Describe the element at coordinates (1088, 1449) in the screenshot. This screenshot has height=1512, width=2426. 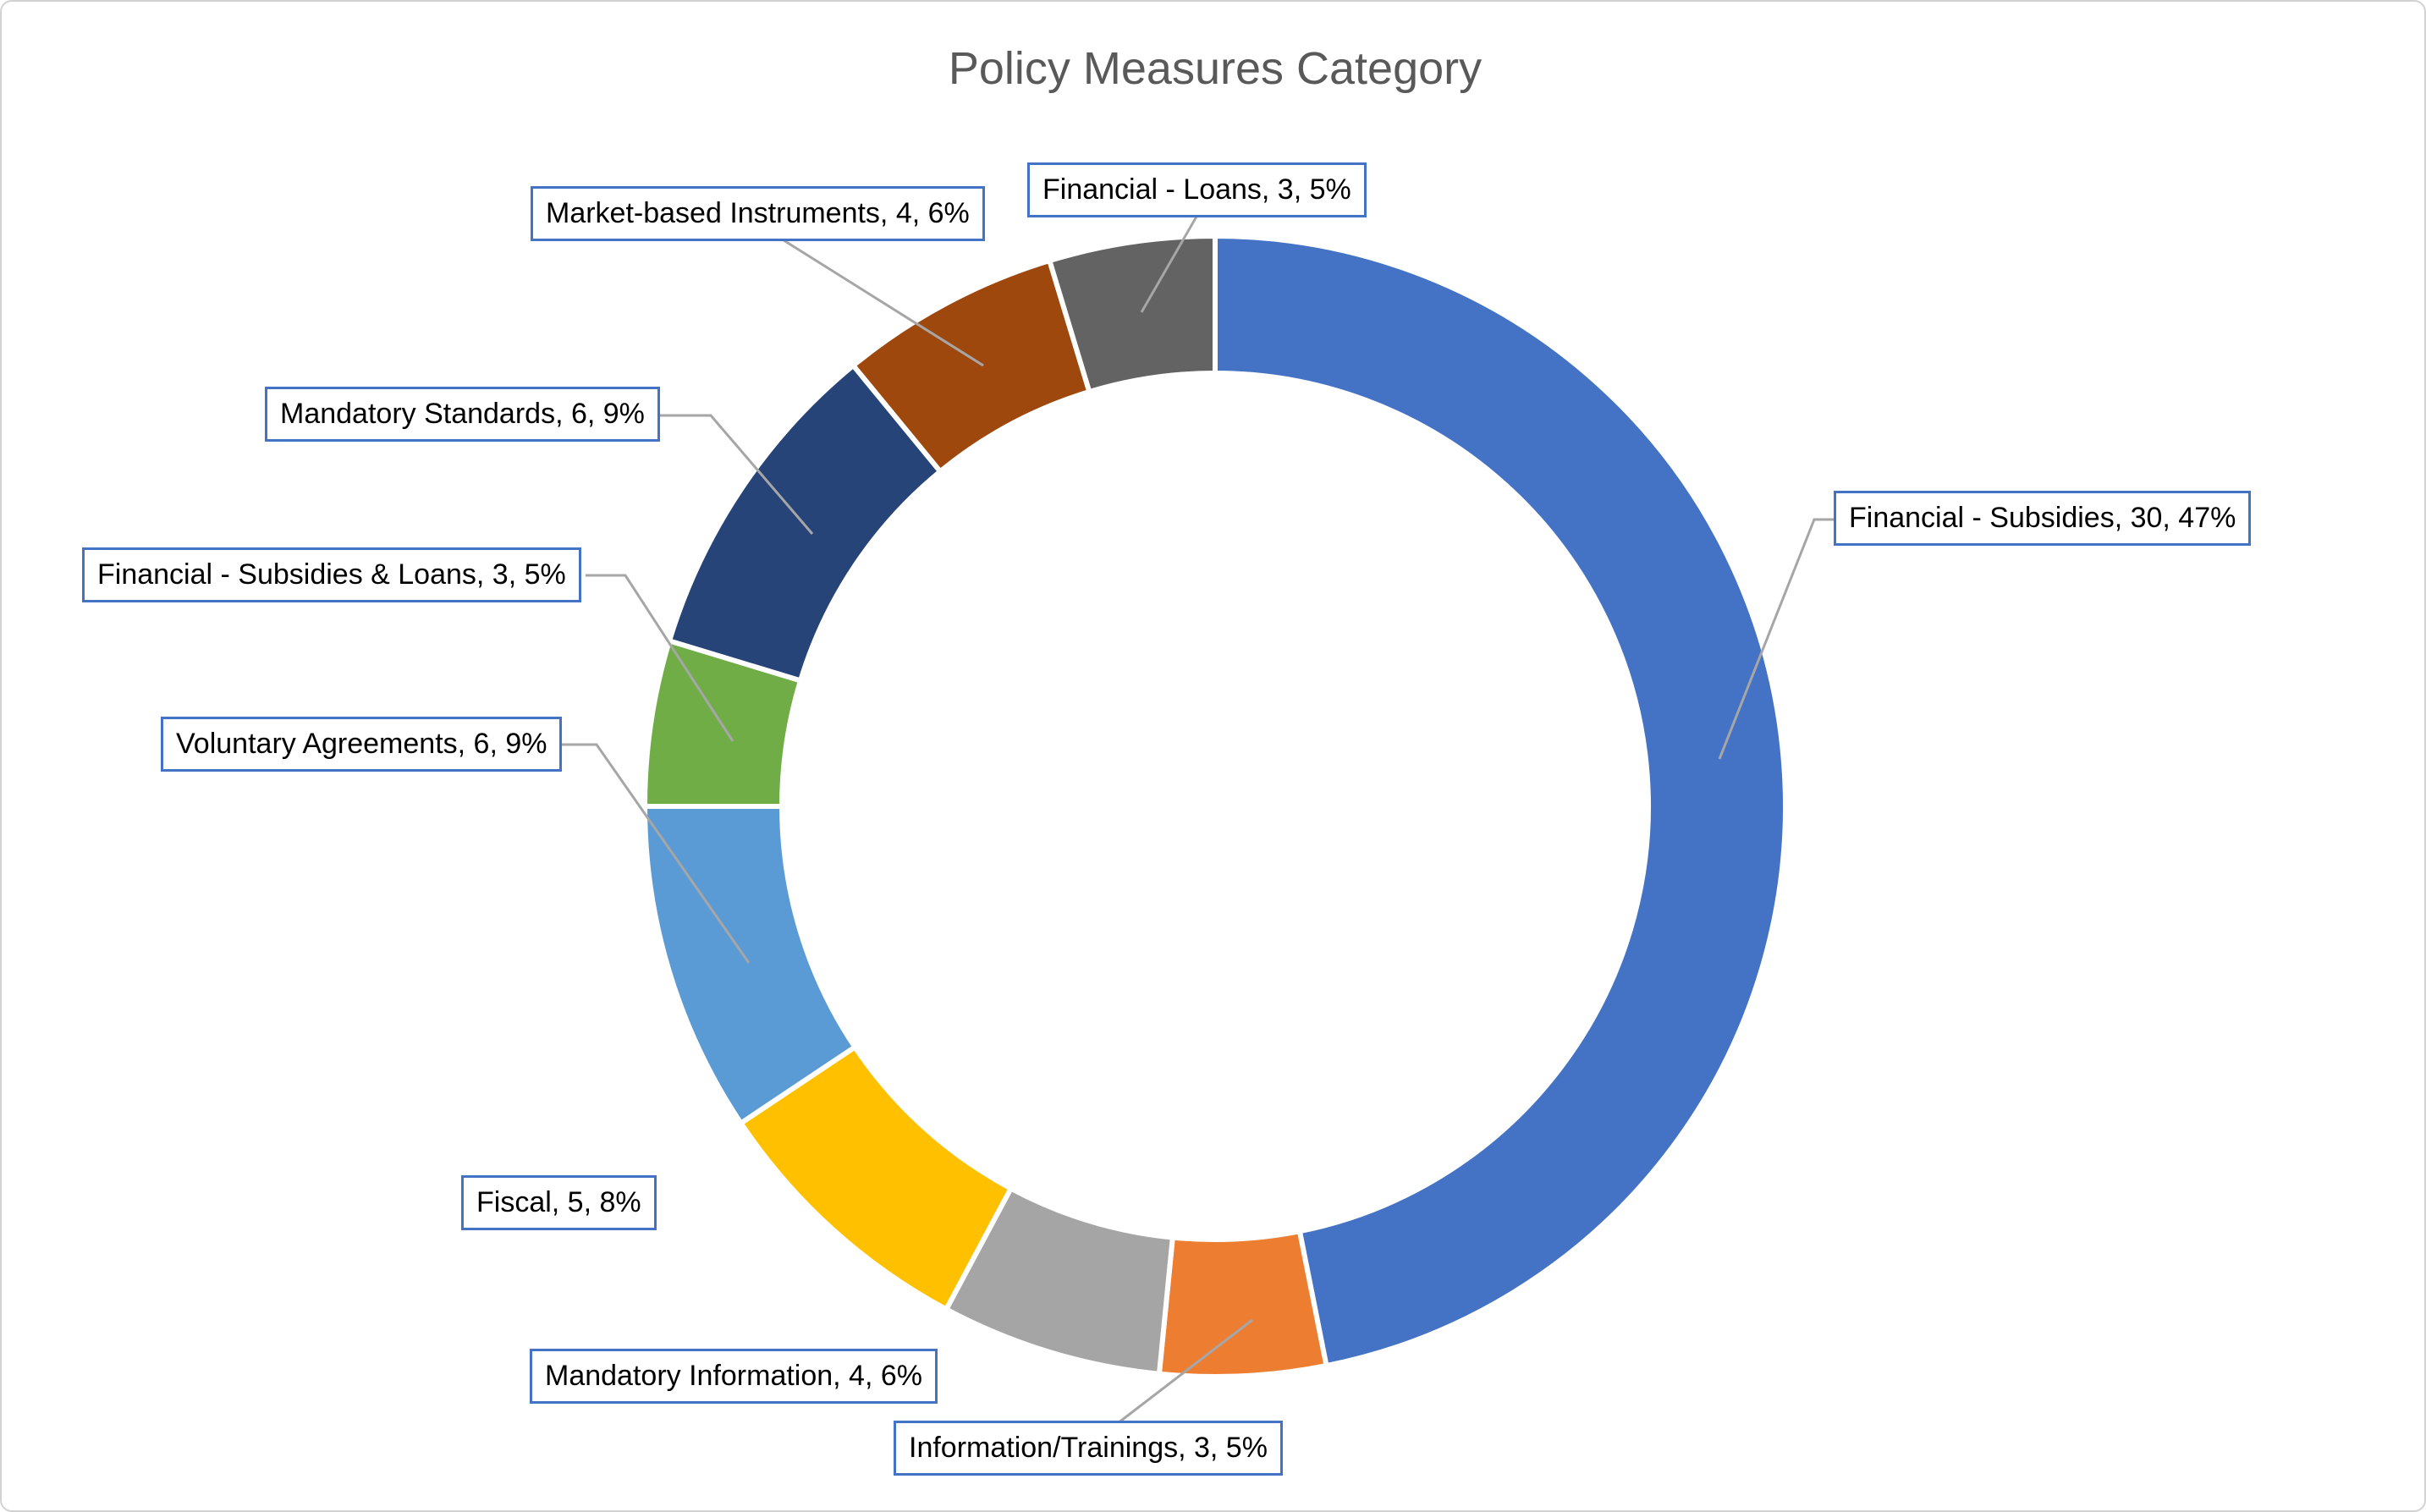
I see `data-label-information-trainings: Information/Trainings, 3, 5%` at that location.